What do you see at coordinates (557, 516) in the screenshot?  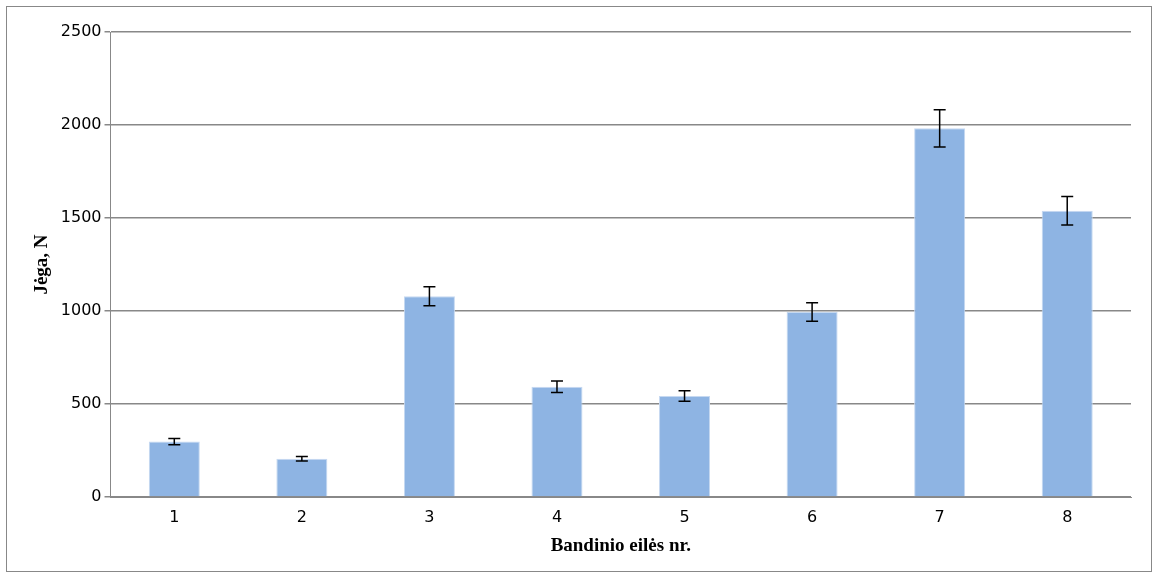 I see `x-tick-label: 4` at bounding box center [557, 516].